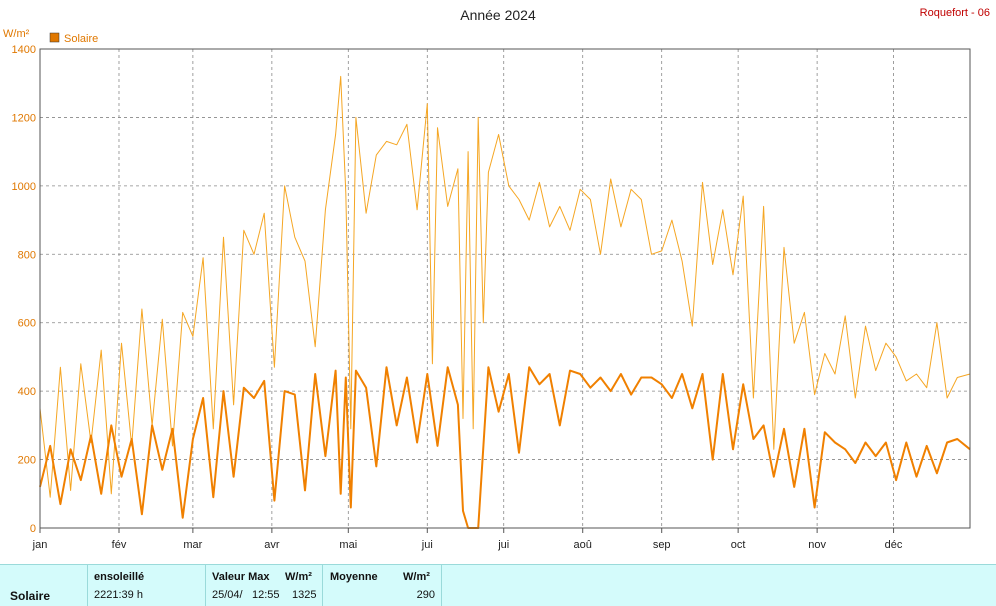  Describe the element at coordinates (227, 595) in the screenshot. I see `max-date: 25/04/` at that location.